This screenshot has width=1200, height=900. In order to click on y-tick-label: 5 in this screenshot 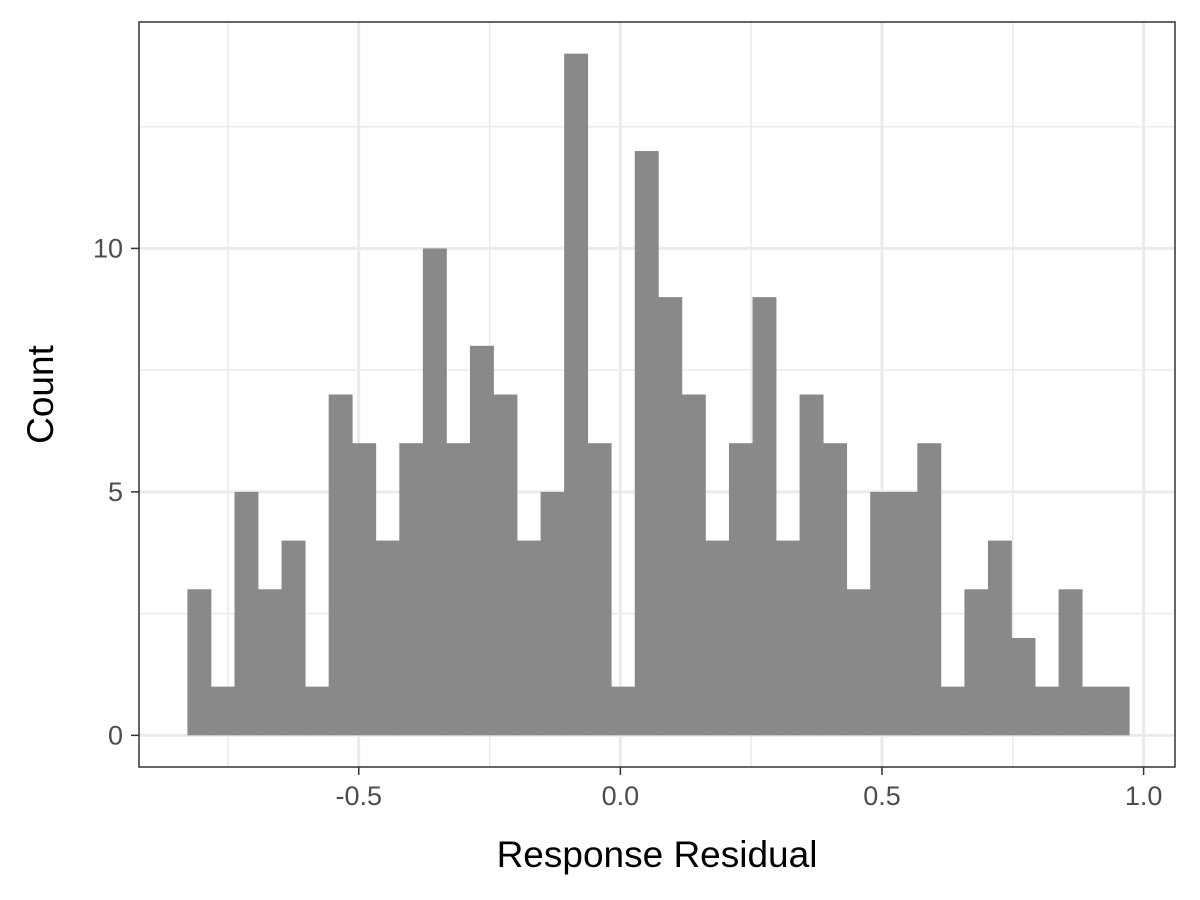, I will do `click(115, 492)`.